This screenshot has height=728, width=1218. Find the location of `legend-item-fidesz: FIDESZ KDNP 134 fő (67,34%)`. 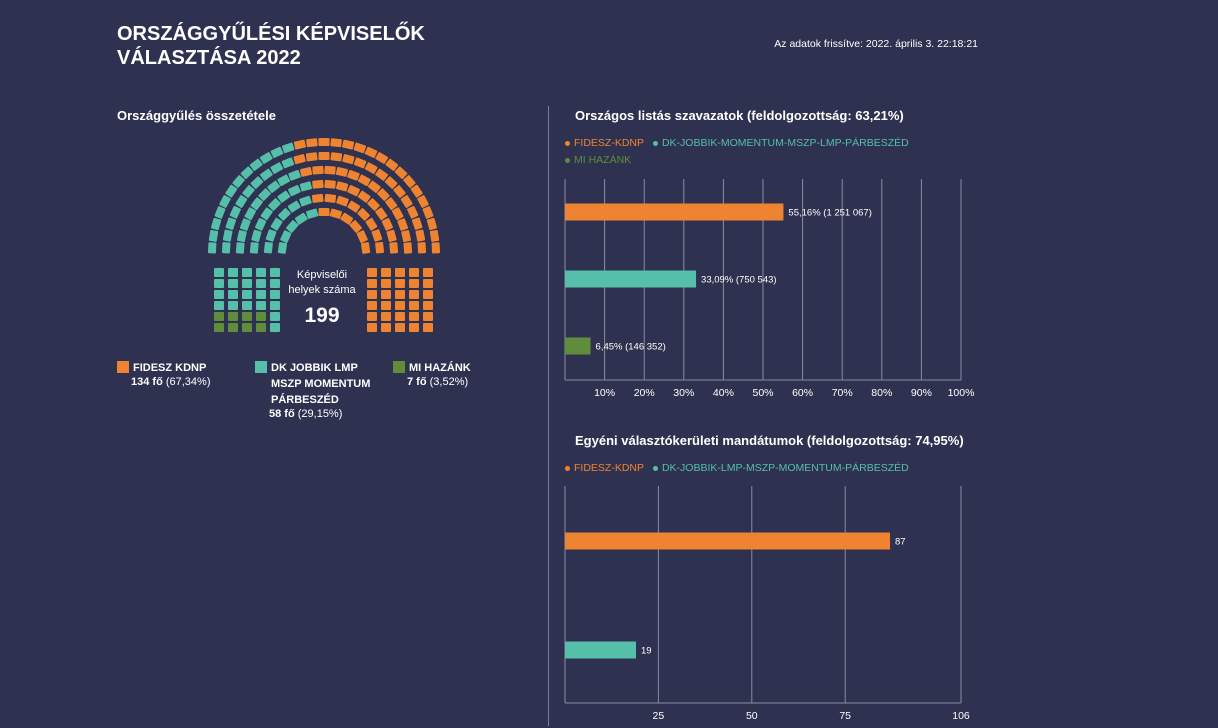

legend-item-fidesz: FIDESZ KDNP 134 fő (67,34%) is located at coordinates (182, 380).